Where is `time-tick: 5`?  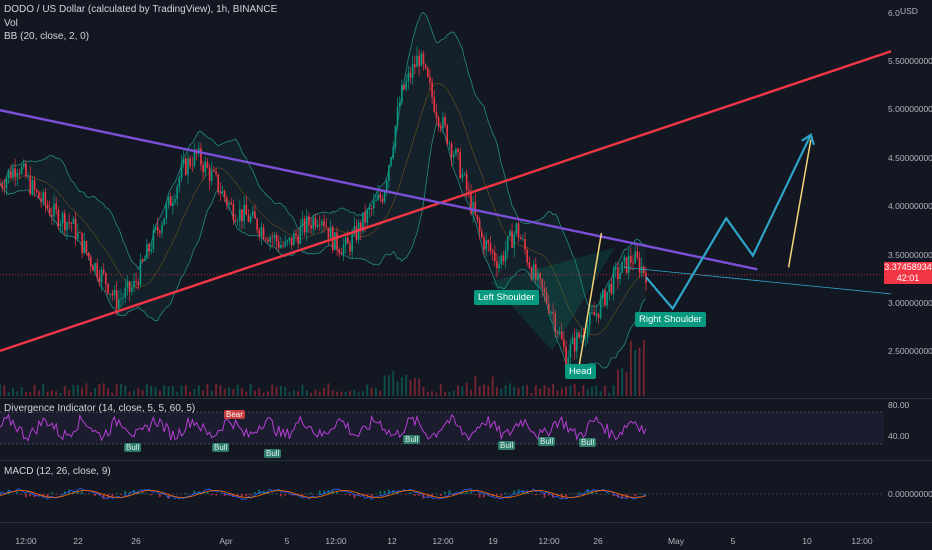 time-tick: 5 is located at coordinates (287, 541).